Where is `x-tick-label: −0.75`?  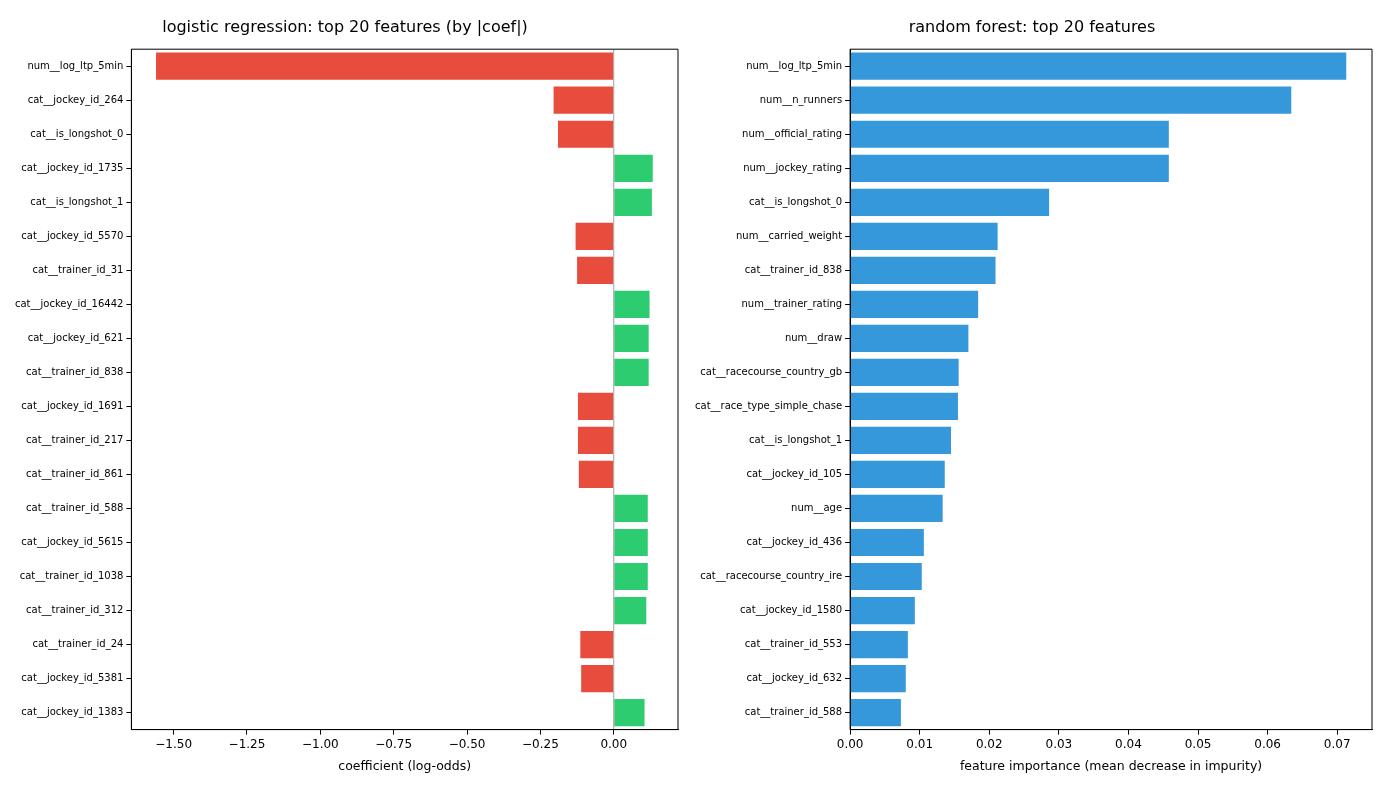 x-tick-label: −0.75 is located at coordinates (394, 743).